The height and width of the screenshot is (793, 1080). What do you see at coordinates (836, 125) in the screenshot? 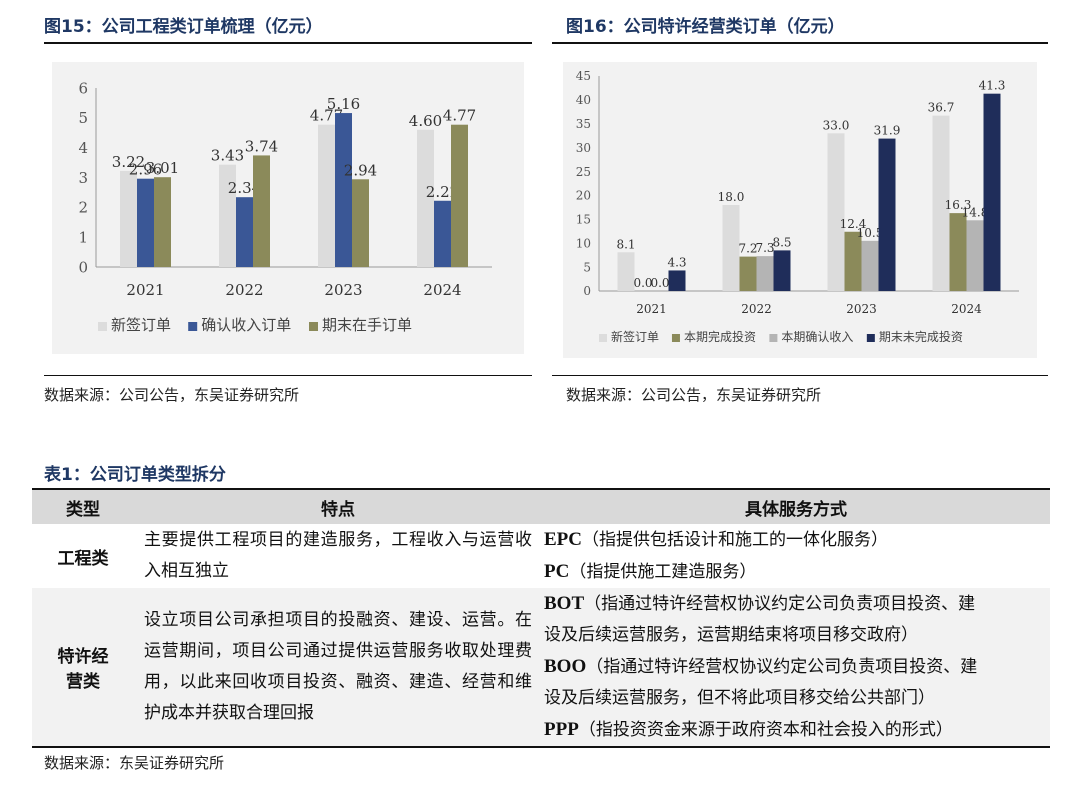
I see `data-label: 33.0` at bounding box center [836, 125].